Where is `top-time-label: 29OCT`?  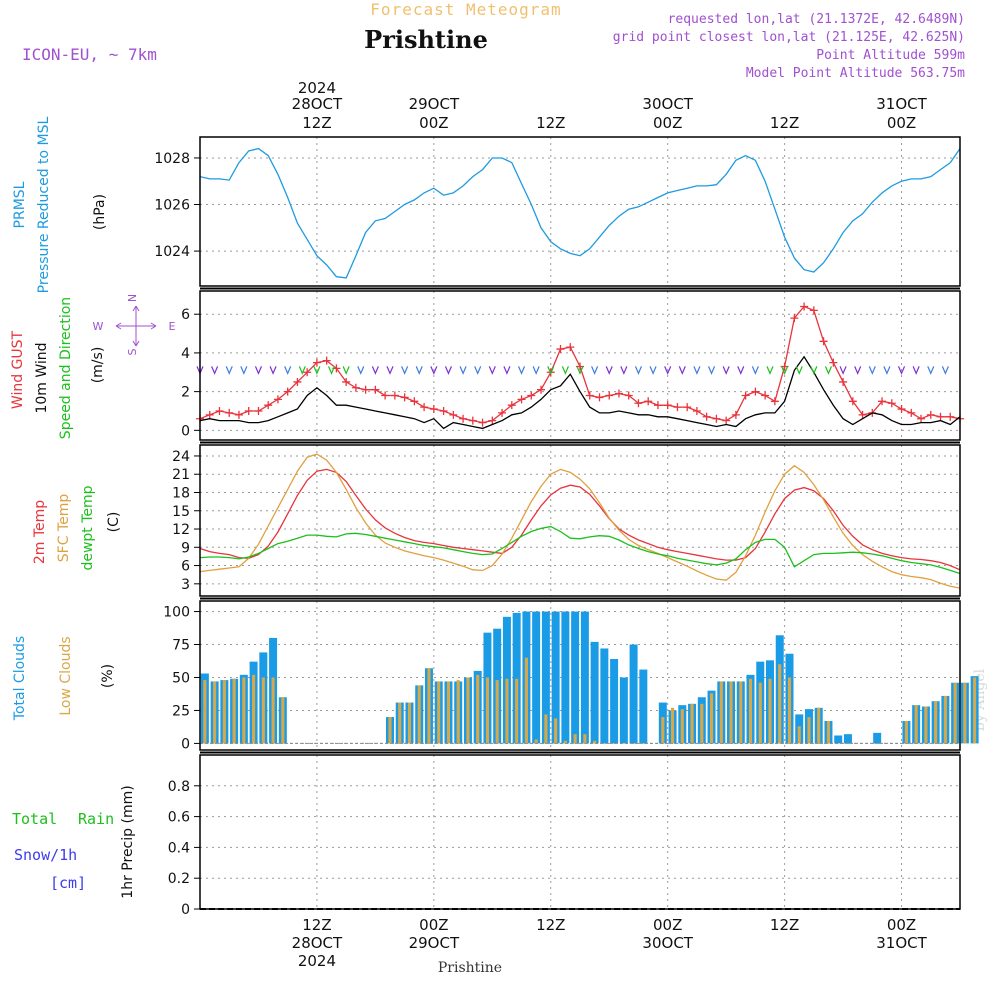 top-time-label: 29OCT is located at coordinates (434, 104).